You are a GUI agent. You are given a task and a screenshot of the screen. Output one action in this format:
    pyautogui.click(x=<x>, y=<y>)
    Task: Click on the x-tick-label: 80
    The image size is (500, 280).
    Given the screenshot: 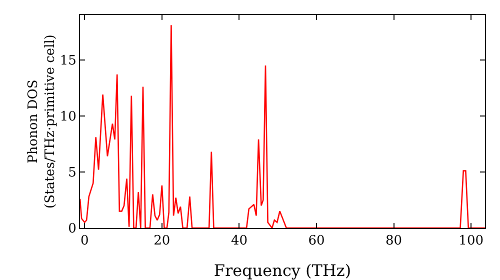 What is the action you would take?
    pyautogui.click(x=394, y=241)
    